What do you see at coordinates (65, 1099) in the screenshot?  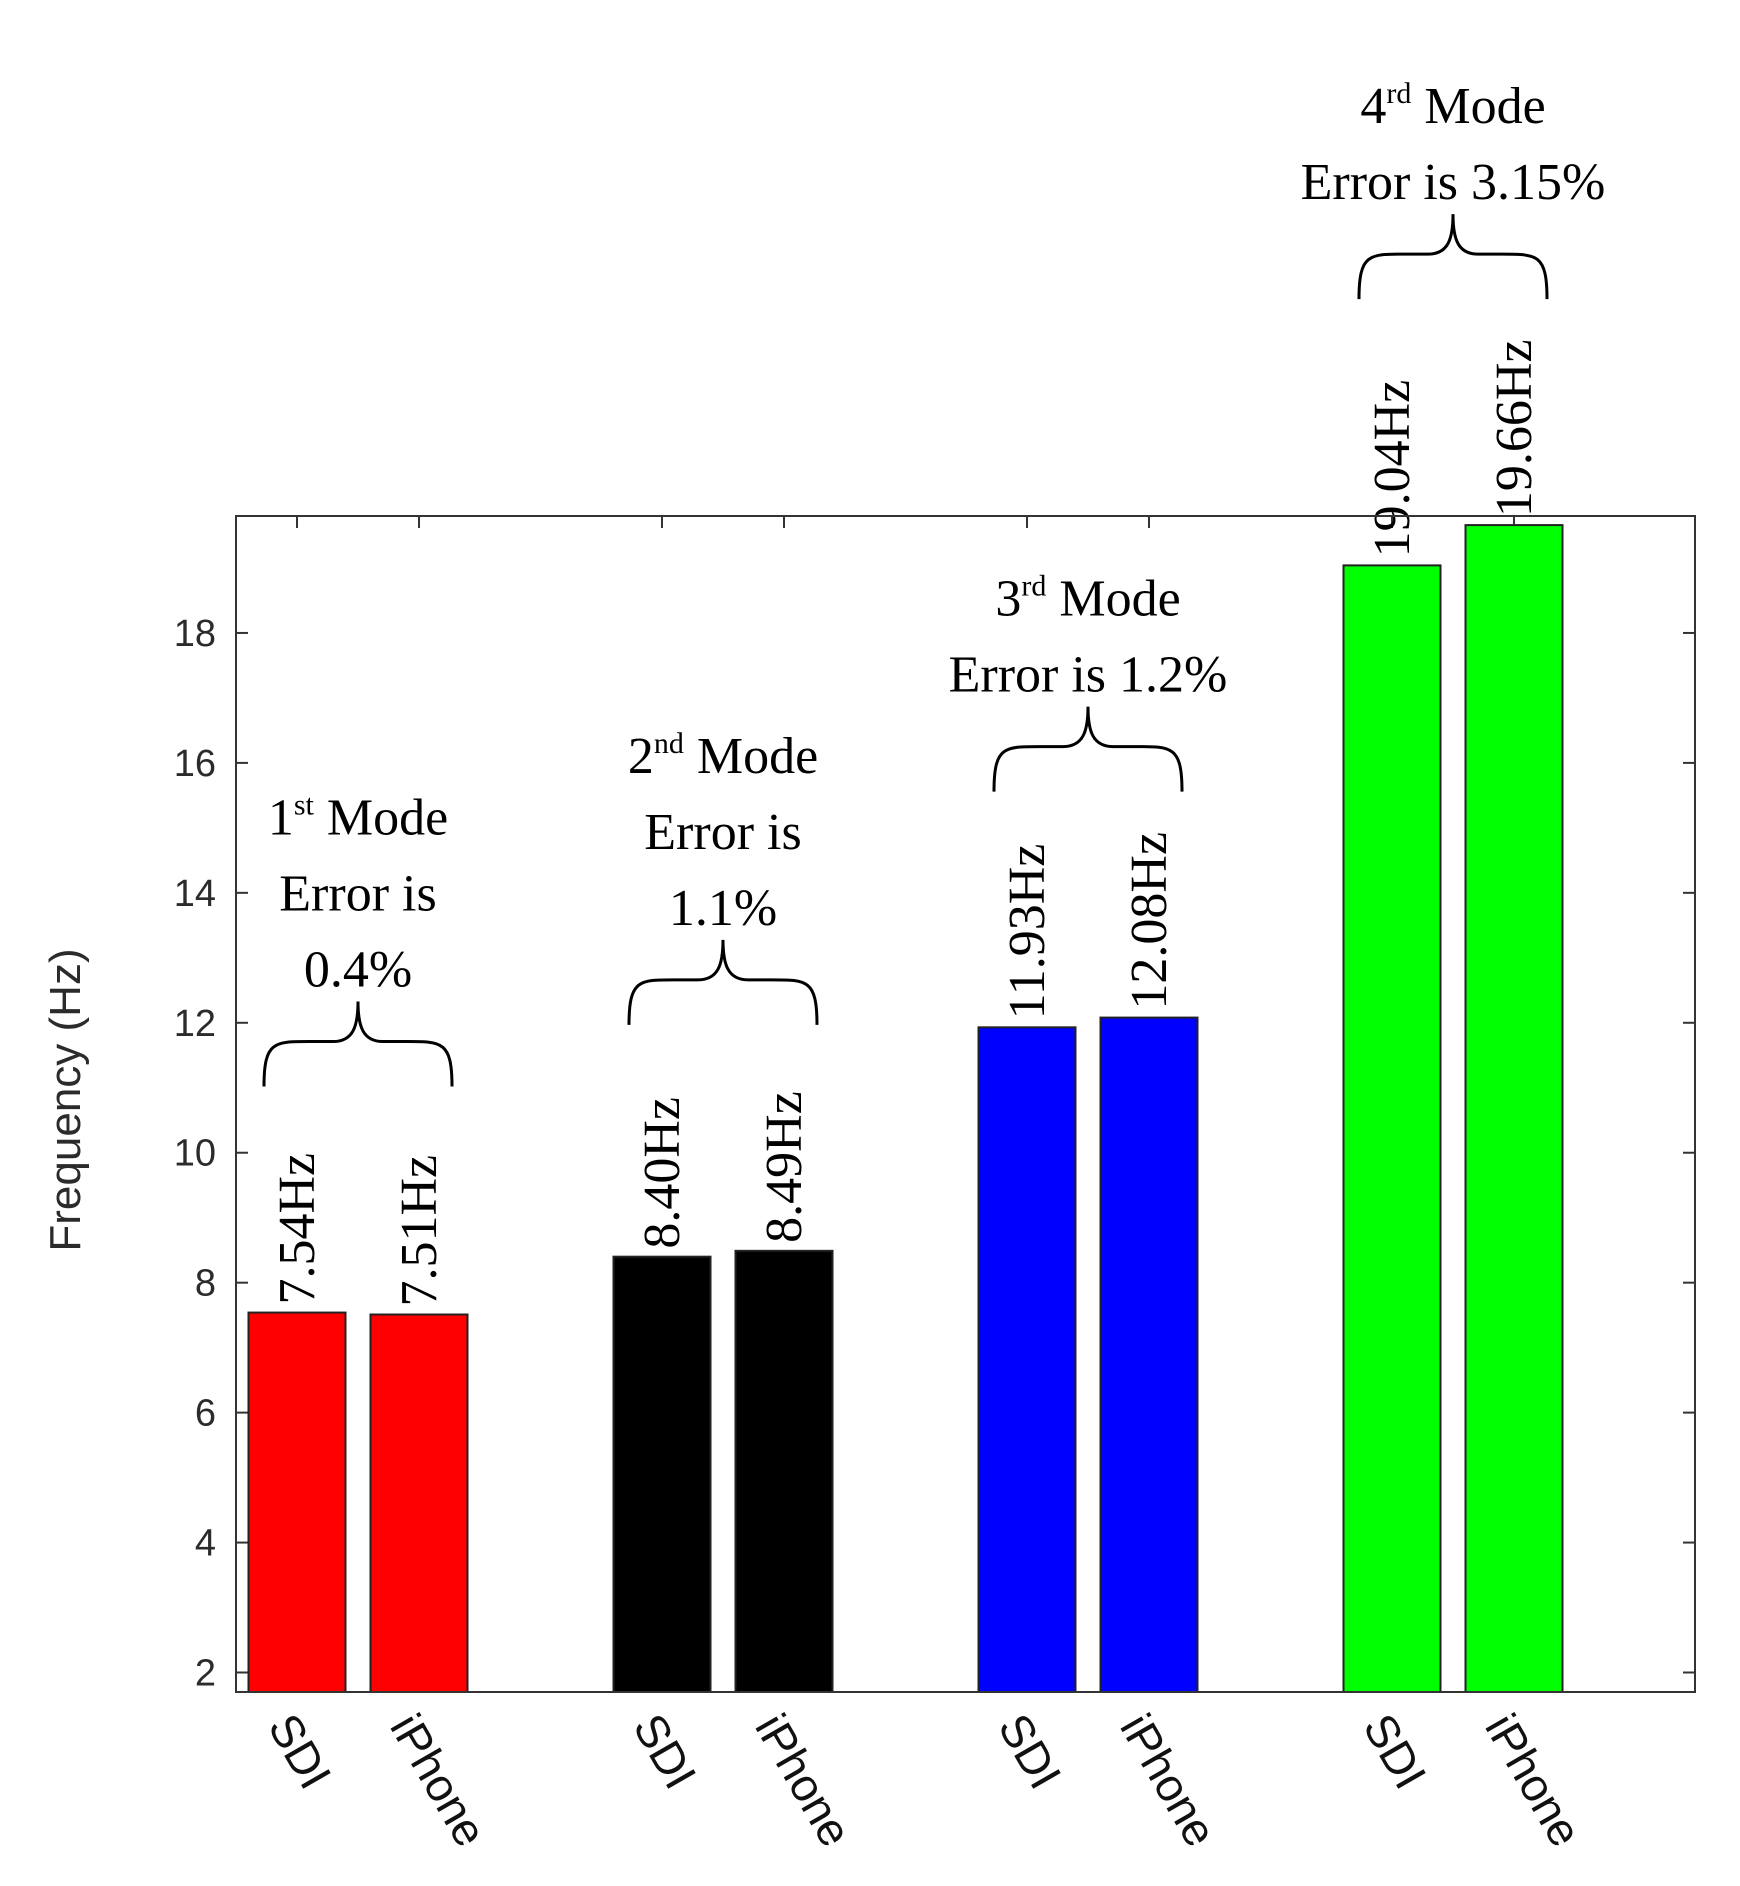 I see `y-axis-title: Frequency (Hz)` at bounding box center [65, 1099].